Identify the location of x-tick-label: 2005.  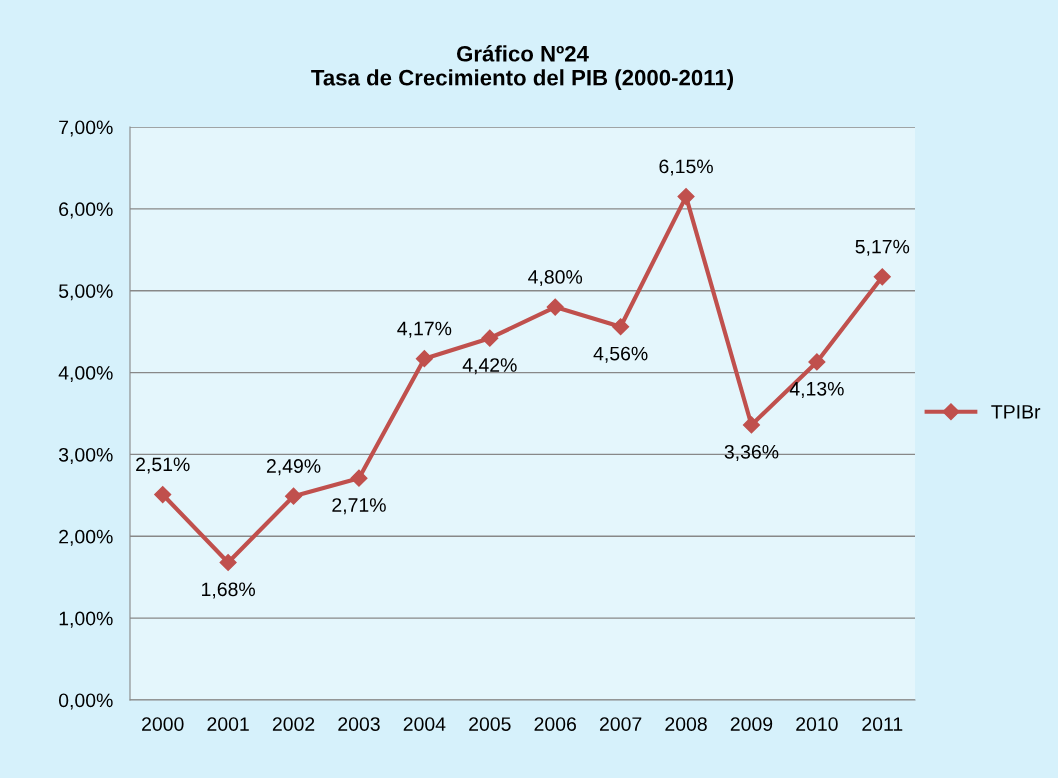
(490, 724).